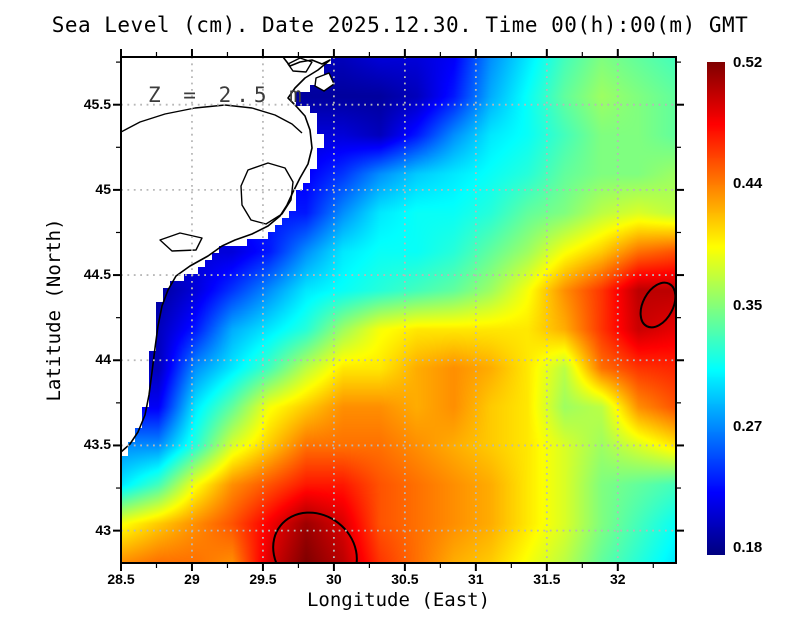  Describe the element at coordinates (97, 274) in the screenshot. I see `y-tick-label: 44.5` at that location.